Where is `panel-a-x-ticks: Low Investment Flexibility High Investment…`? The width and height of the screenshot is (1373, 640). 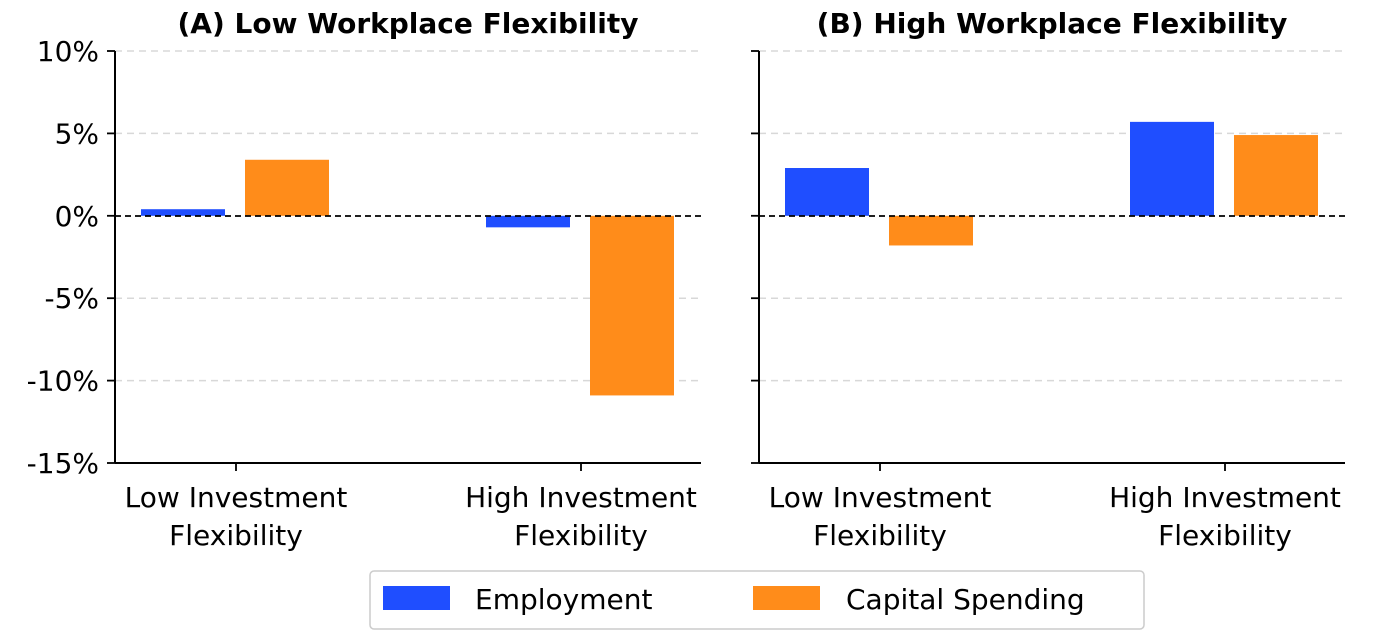
panel-a-x-ticks: Low Investment Flexibility High Investment… is located at coordinates (411, 507).